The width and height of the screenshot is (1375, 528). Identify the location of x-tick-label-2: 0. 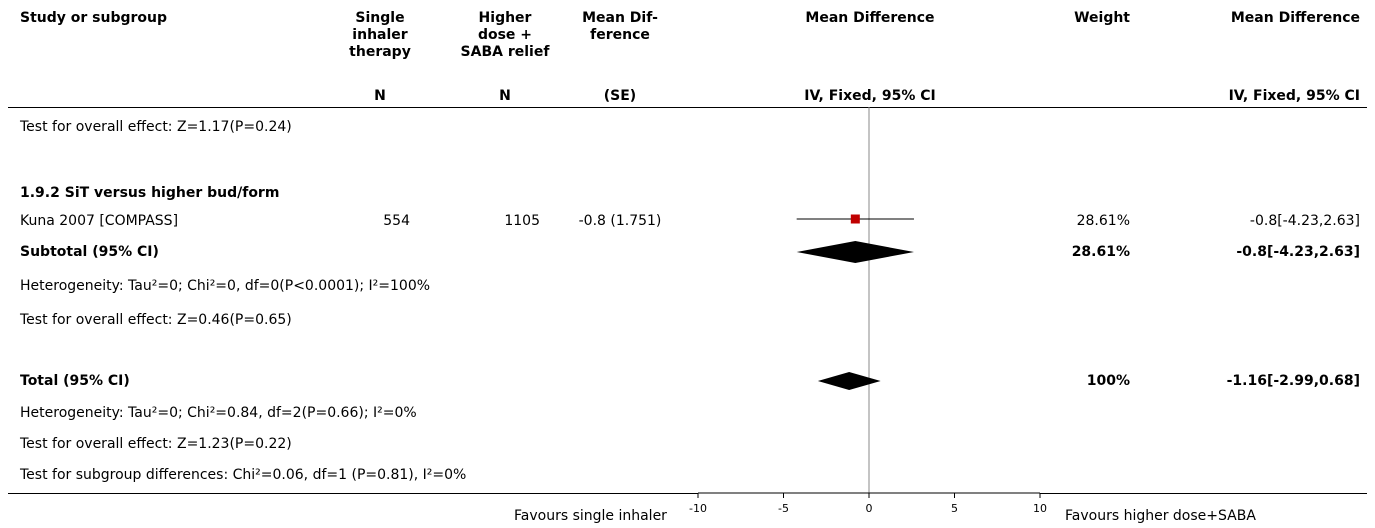
(869, 508).